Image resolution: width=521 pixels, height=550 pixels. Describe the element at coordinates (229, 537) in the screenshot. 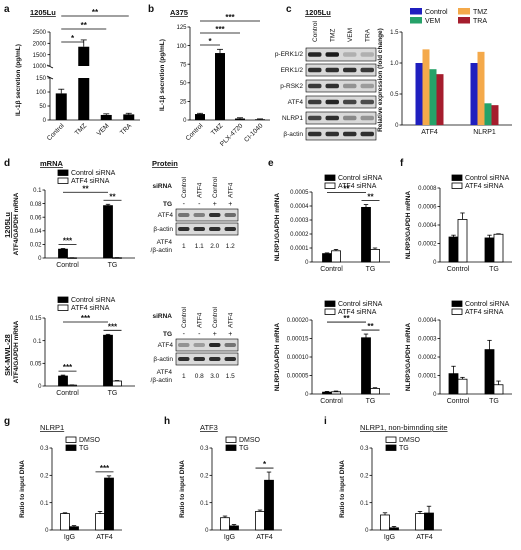

I see `x-tick-label: IgG` at that location.